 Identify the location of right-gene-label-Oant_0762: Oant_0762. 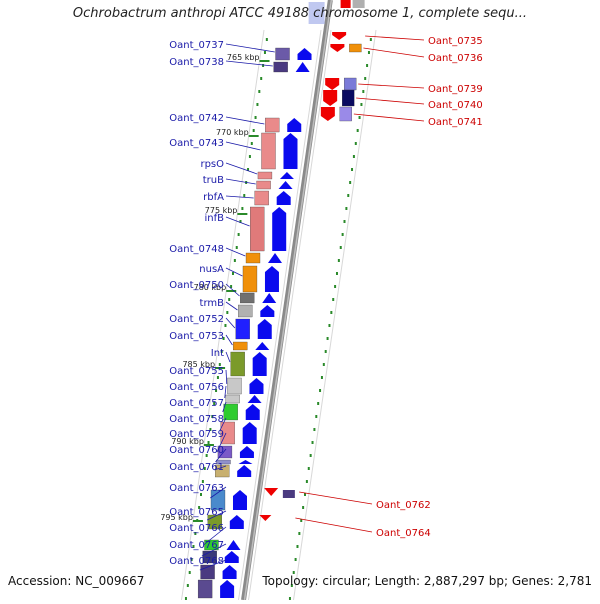
(403, 505).